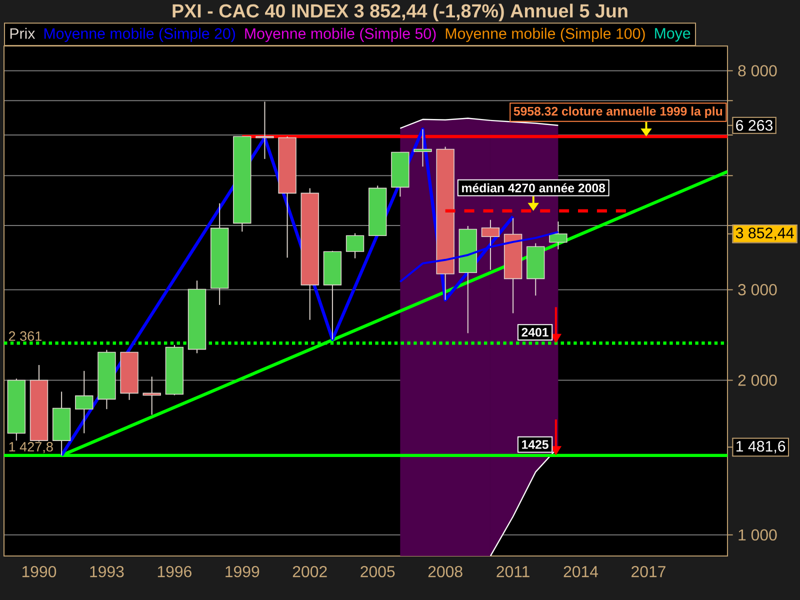 This screenshot has width=800, height=600. Describe the element at coordinates (757, 70) in the screenshot. I see `y-tick-label: 8 000` at that location.